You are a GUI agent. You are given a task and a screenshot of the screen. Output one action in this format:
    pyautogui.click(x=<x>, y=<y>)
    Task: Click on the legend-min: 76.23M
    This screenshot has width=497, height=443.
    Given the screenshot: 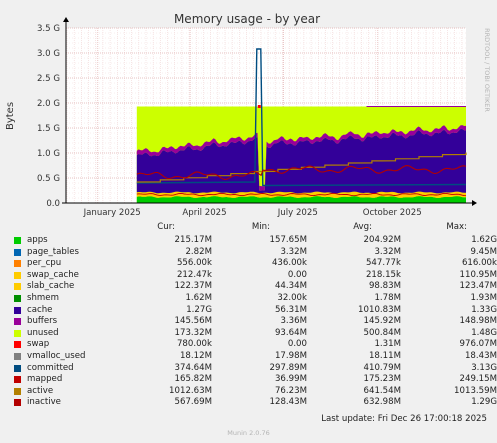 What is the action you would take?
    pyautogui.click(x=290, y=390)
    